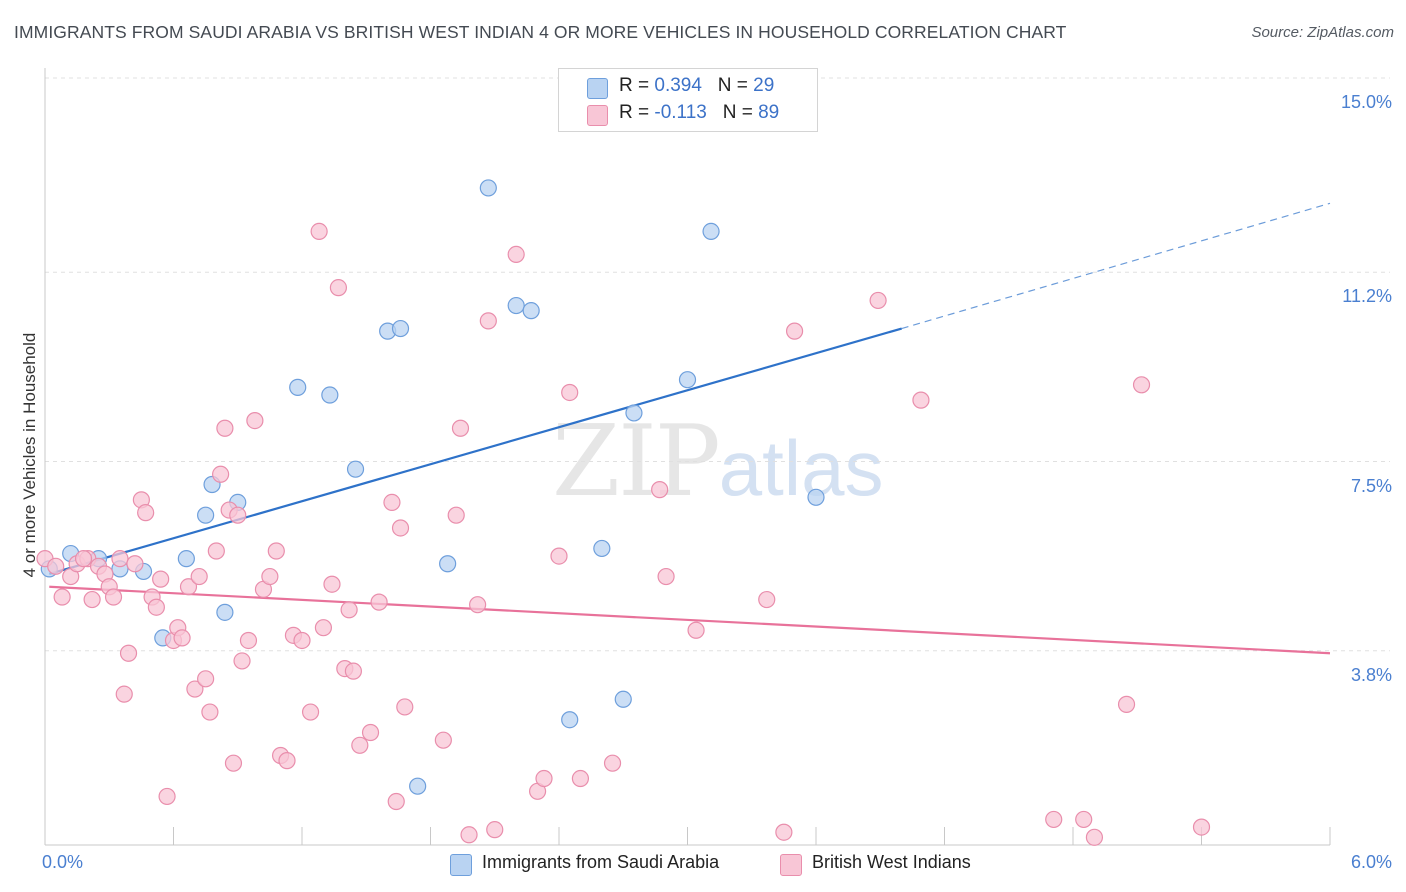 The height and width of the screenshot is (892, 1406). What do you see at coordinates (769, 112) in the screenshot?
I see `n-value: 89` at bounding box center [769, 112].